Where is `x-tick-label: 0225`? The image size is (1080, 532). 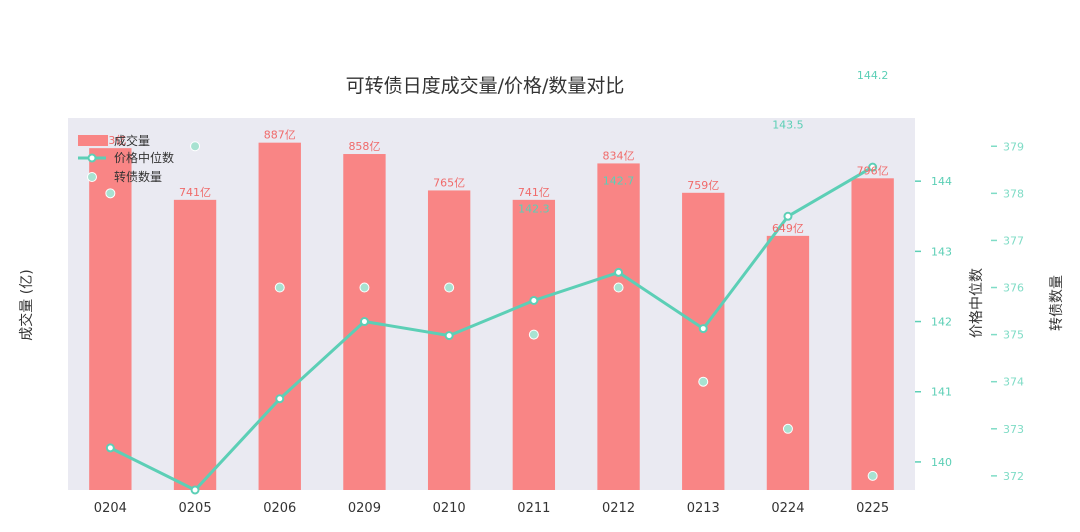 x-tick-label: 0225 is located at coordinates (872, 508).